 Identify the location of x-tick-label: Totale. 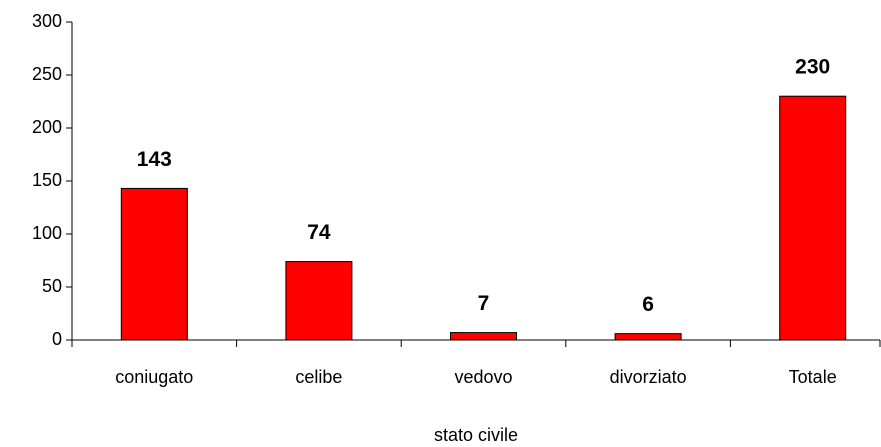
(813, 377).